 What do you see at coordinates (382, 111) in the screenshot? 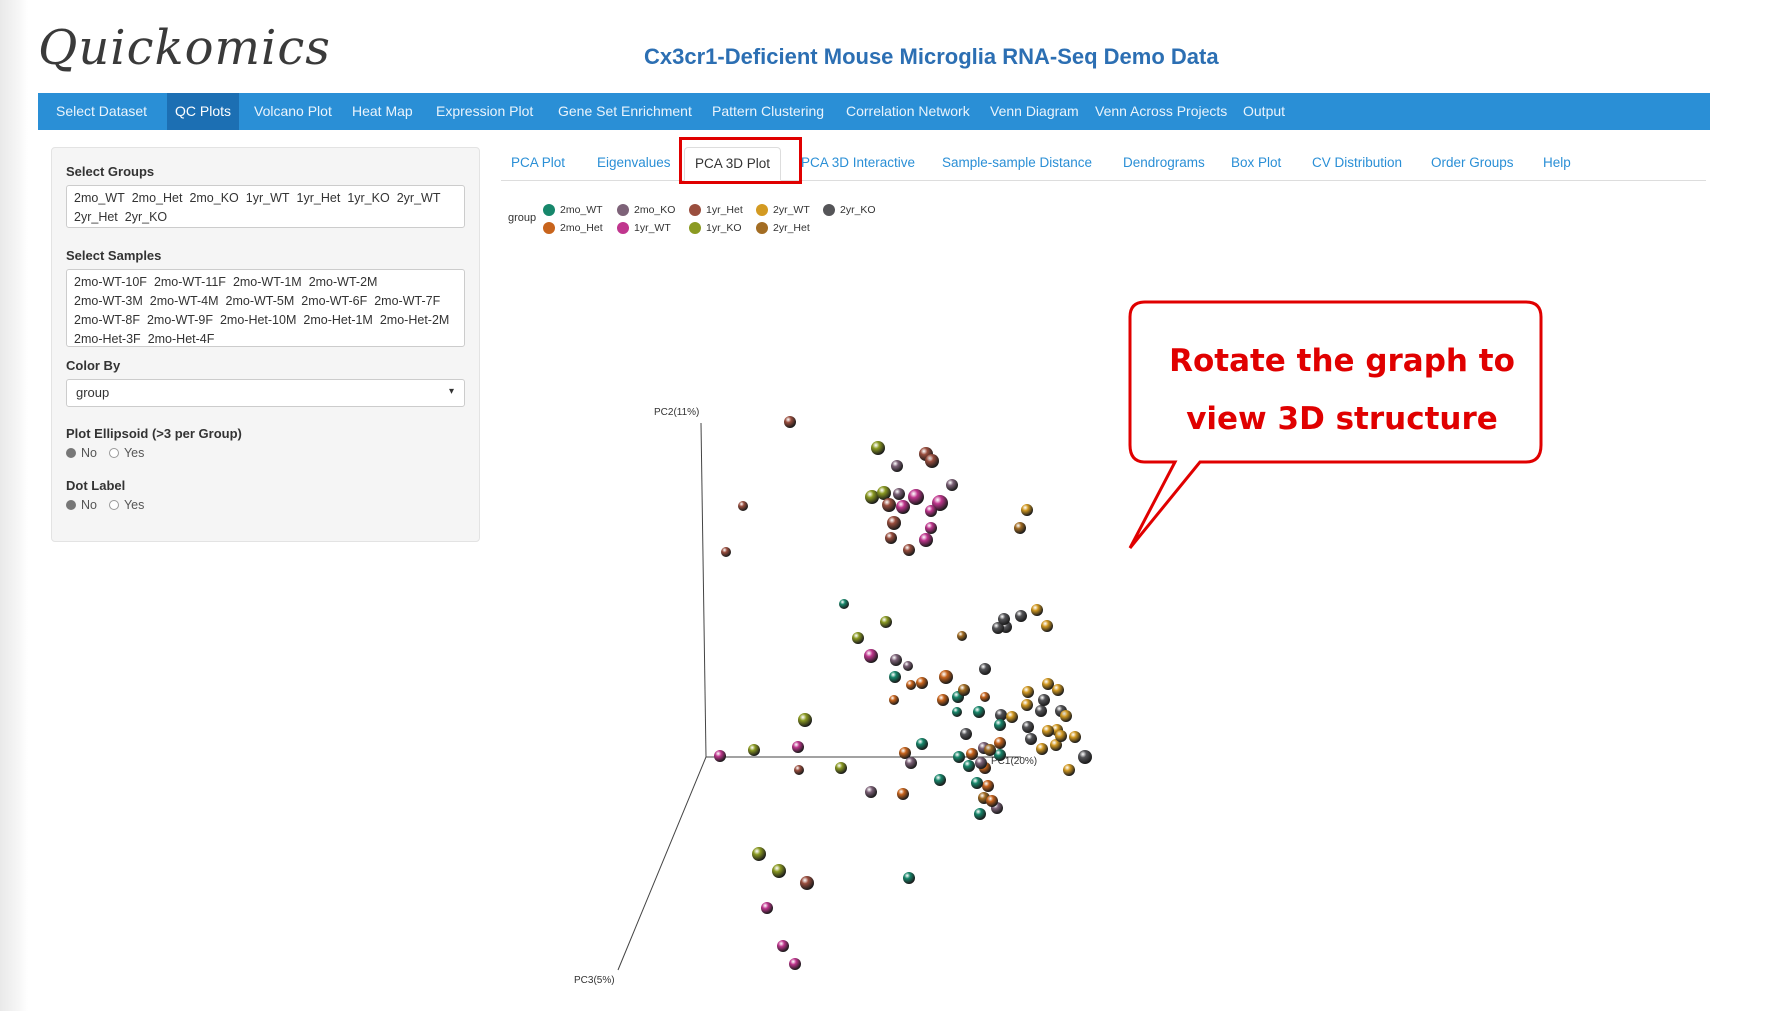
I see `nav-heat-map: Heat Map` at bounding box center [382, 111].